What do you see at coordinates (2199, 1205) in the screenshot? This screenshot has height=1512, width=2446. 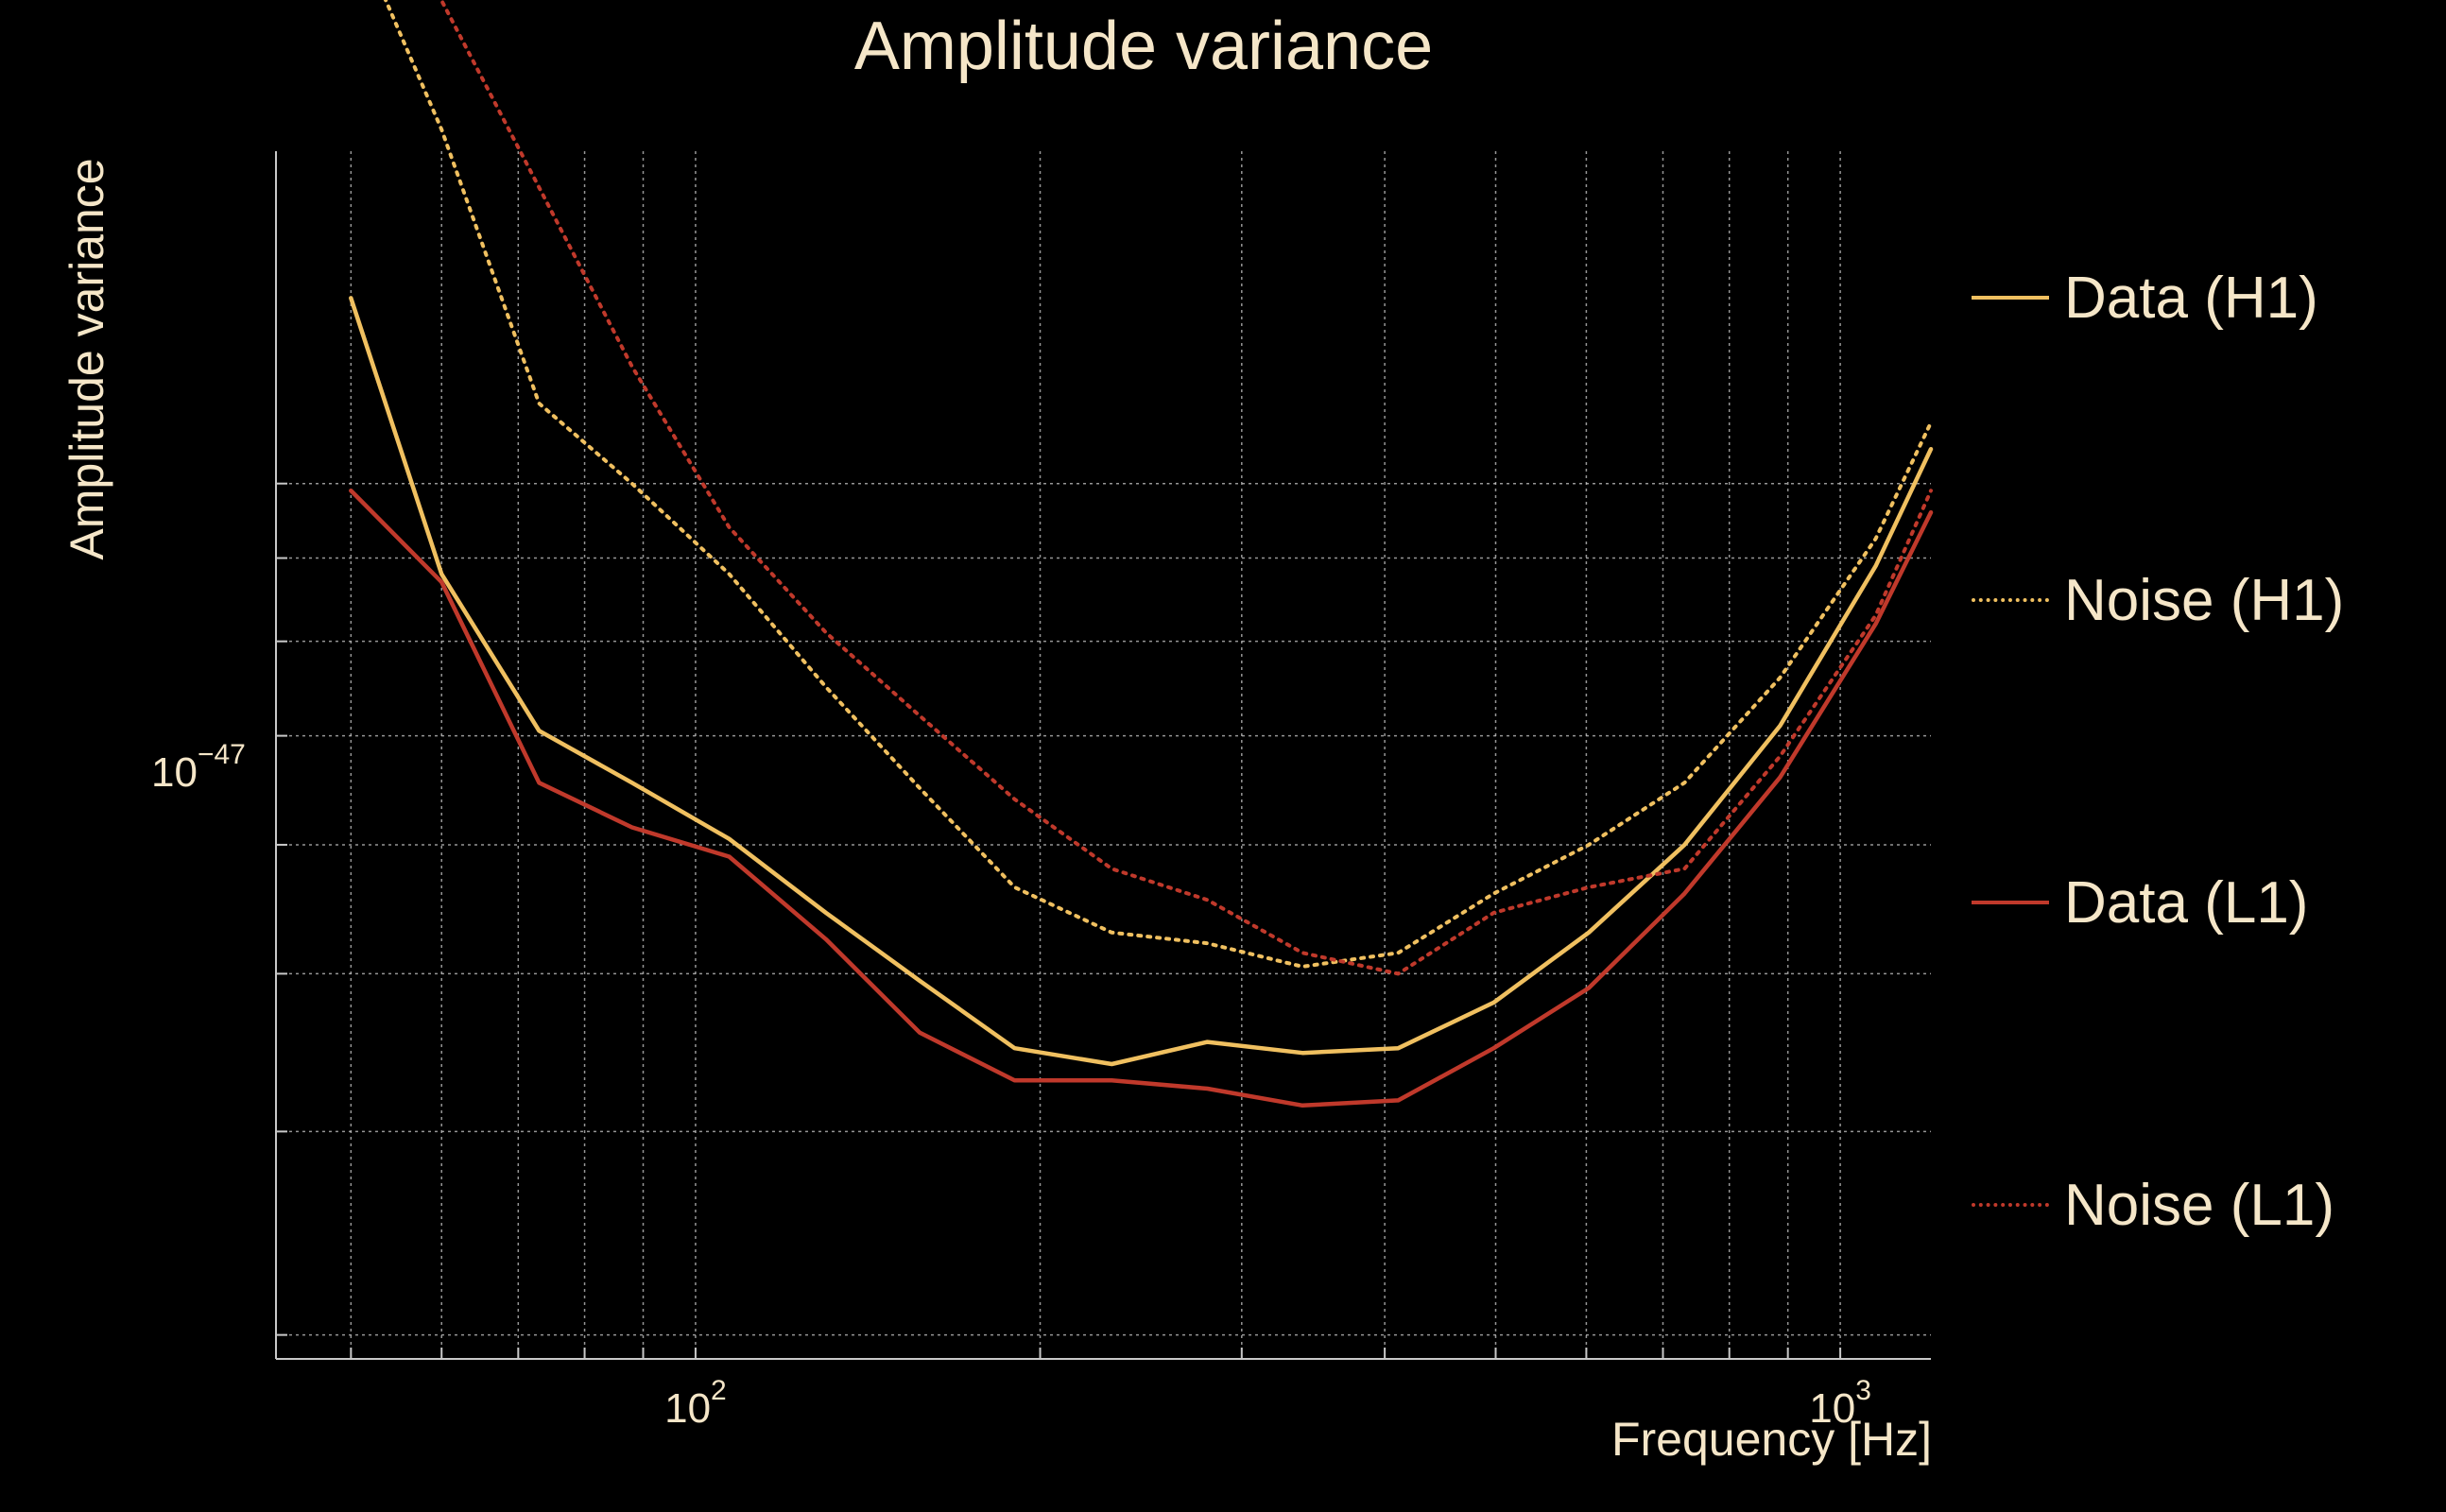 I see `legend-label: Noise (L1)` at bounding box center [2199, 1205].